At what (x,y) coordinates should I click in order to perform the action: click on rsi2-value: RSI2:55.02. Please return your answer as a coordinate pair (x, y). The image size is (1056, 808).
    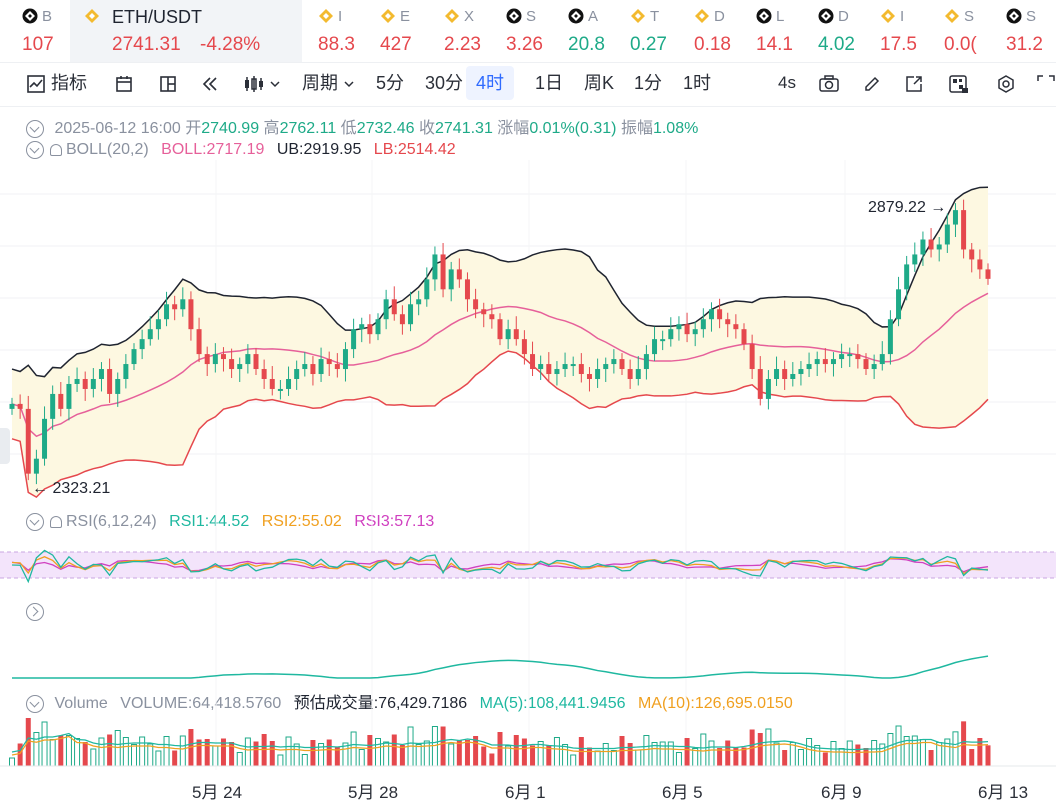
    Looking at the image, I should click on (301, 522).